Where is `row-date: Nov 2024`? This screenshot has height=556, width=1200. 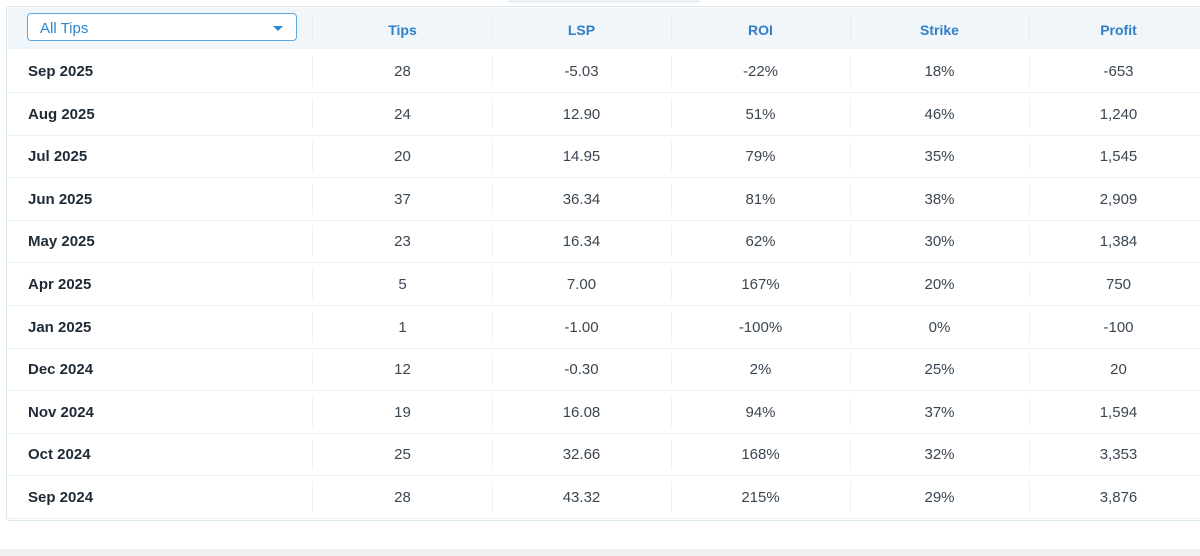 row-date: Nov 2024 is located at coordinates (61, 412).